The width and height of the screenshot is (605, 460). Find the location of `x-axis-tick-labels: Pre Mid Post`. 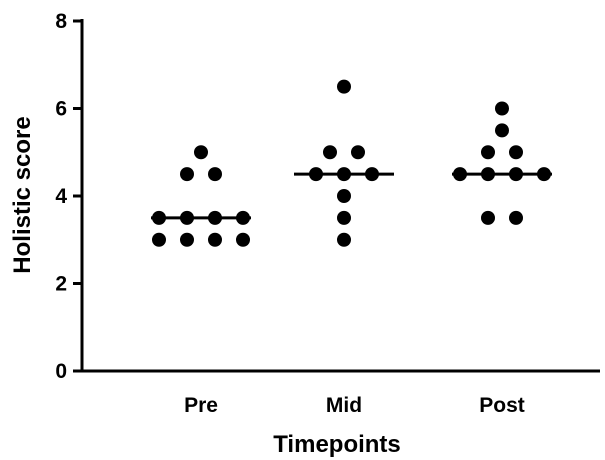

x-axis-tick-labels: Pre Mid Post is located at coordinates (354, 405).